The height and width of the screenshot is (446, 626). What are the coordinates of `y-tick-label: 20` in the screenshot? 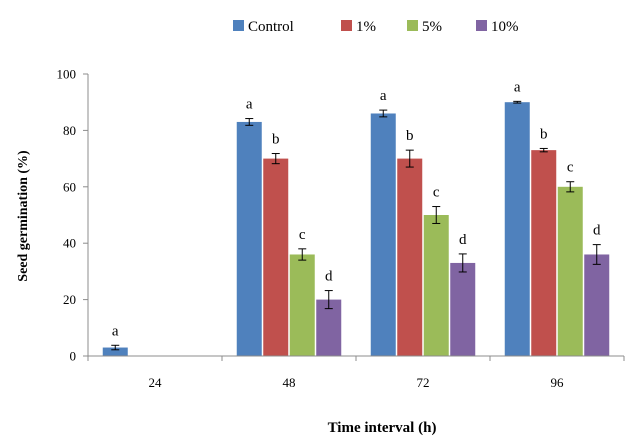 It's located at (69, 299).